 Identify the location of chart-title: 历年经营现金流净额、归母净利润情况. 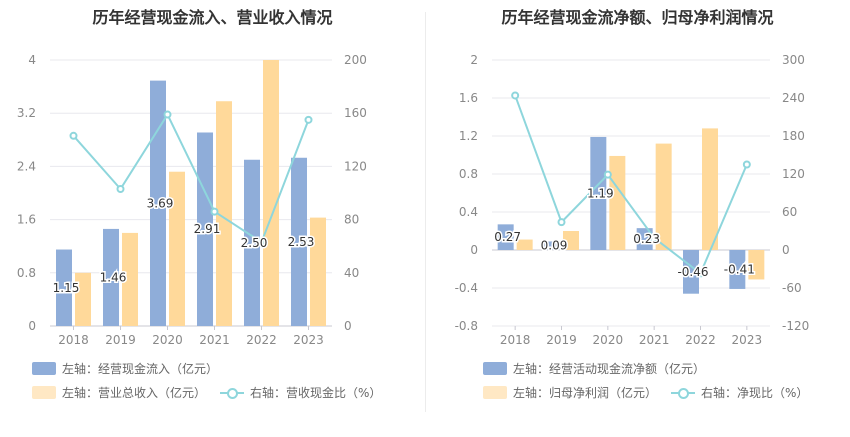
(637, 17).